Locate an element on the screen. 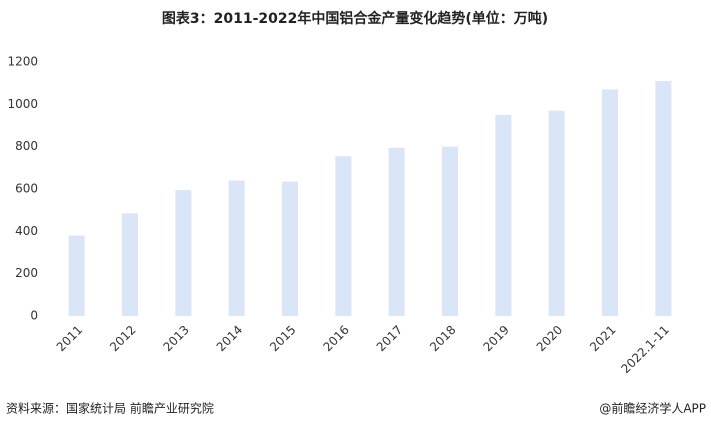  x-tick-label: 2016 is located at coordinates (335, 338).